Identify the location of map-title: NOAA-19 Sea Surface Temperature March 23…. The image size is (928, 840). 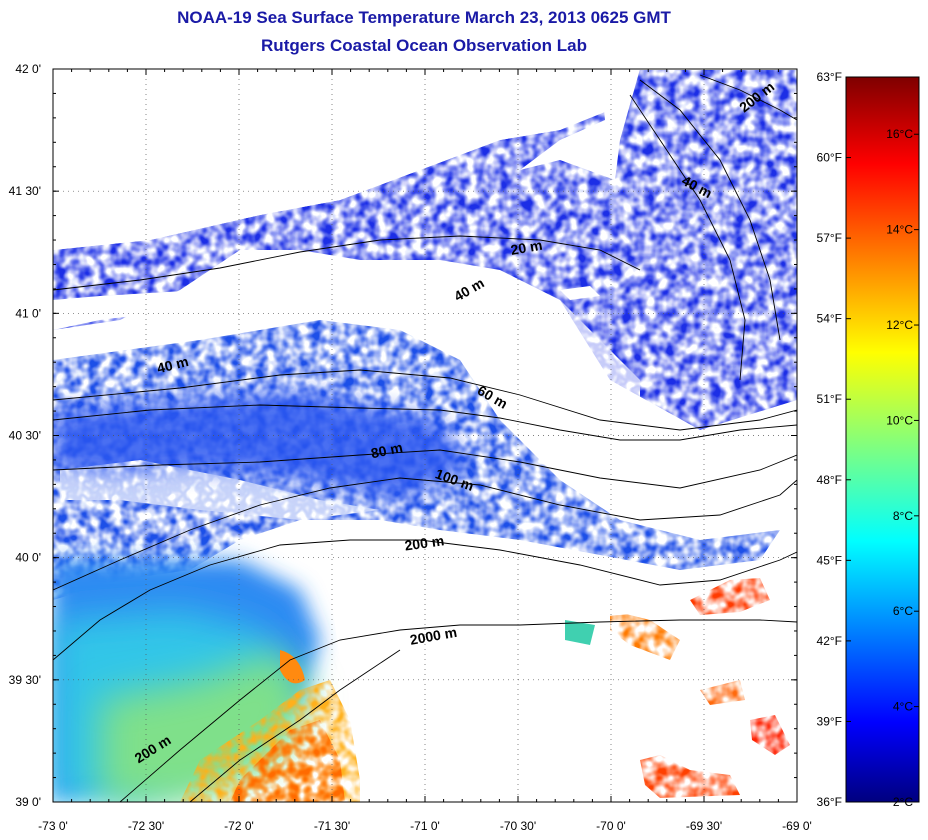
(424, 17).